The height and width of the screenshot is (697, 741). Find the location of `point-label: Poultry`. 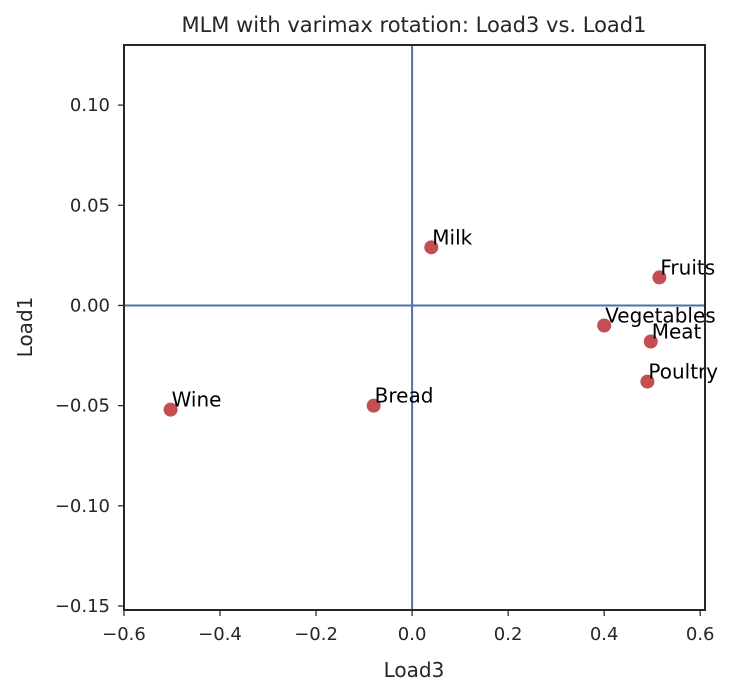

point-label: Poultry is located at coordinates (683, 372).